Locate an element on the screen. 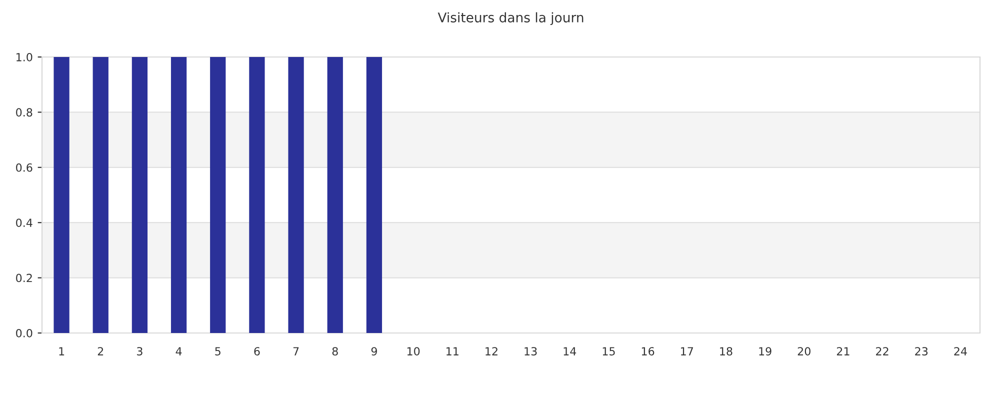 This screenshot has width=1000, height=400. x-tick-label: 21 is located at coordinates (843, 351).